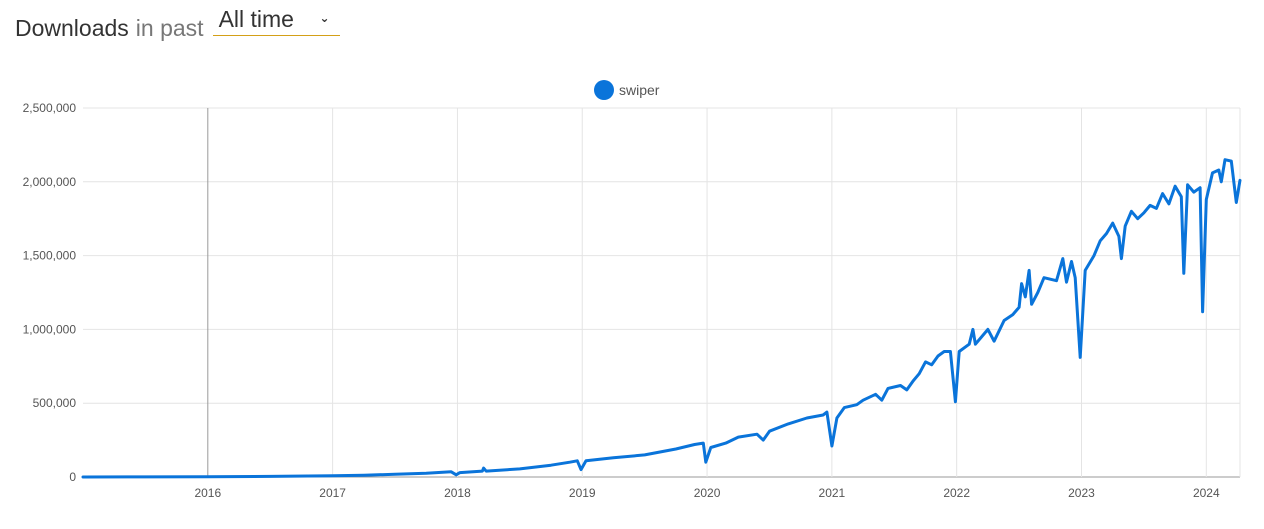  I want to click on legend-label: swiper, so click(639, 90).